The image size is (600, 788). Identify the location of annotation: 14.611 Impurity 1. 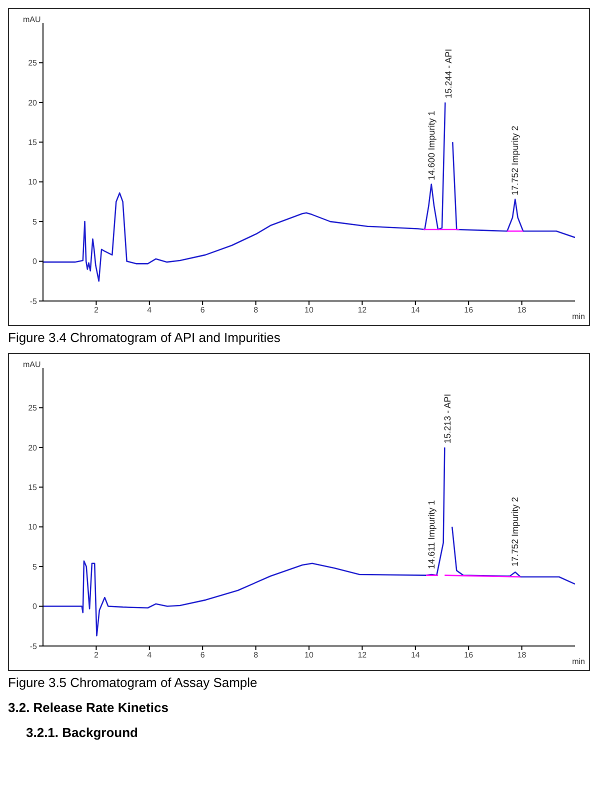
(431, 534).